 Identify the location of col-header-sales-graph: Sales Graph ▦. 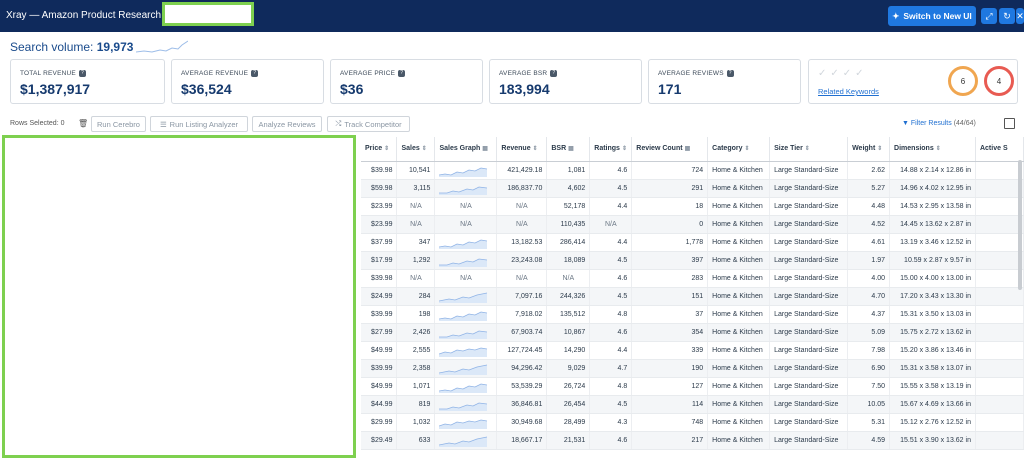
(466, 149).